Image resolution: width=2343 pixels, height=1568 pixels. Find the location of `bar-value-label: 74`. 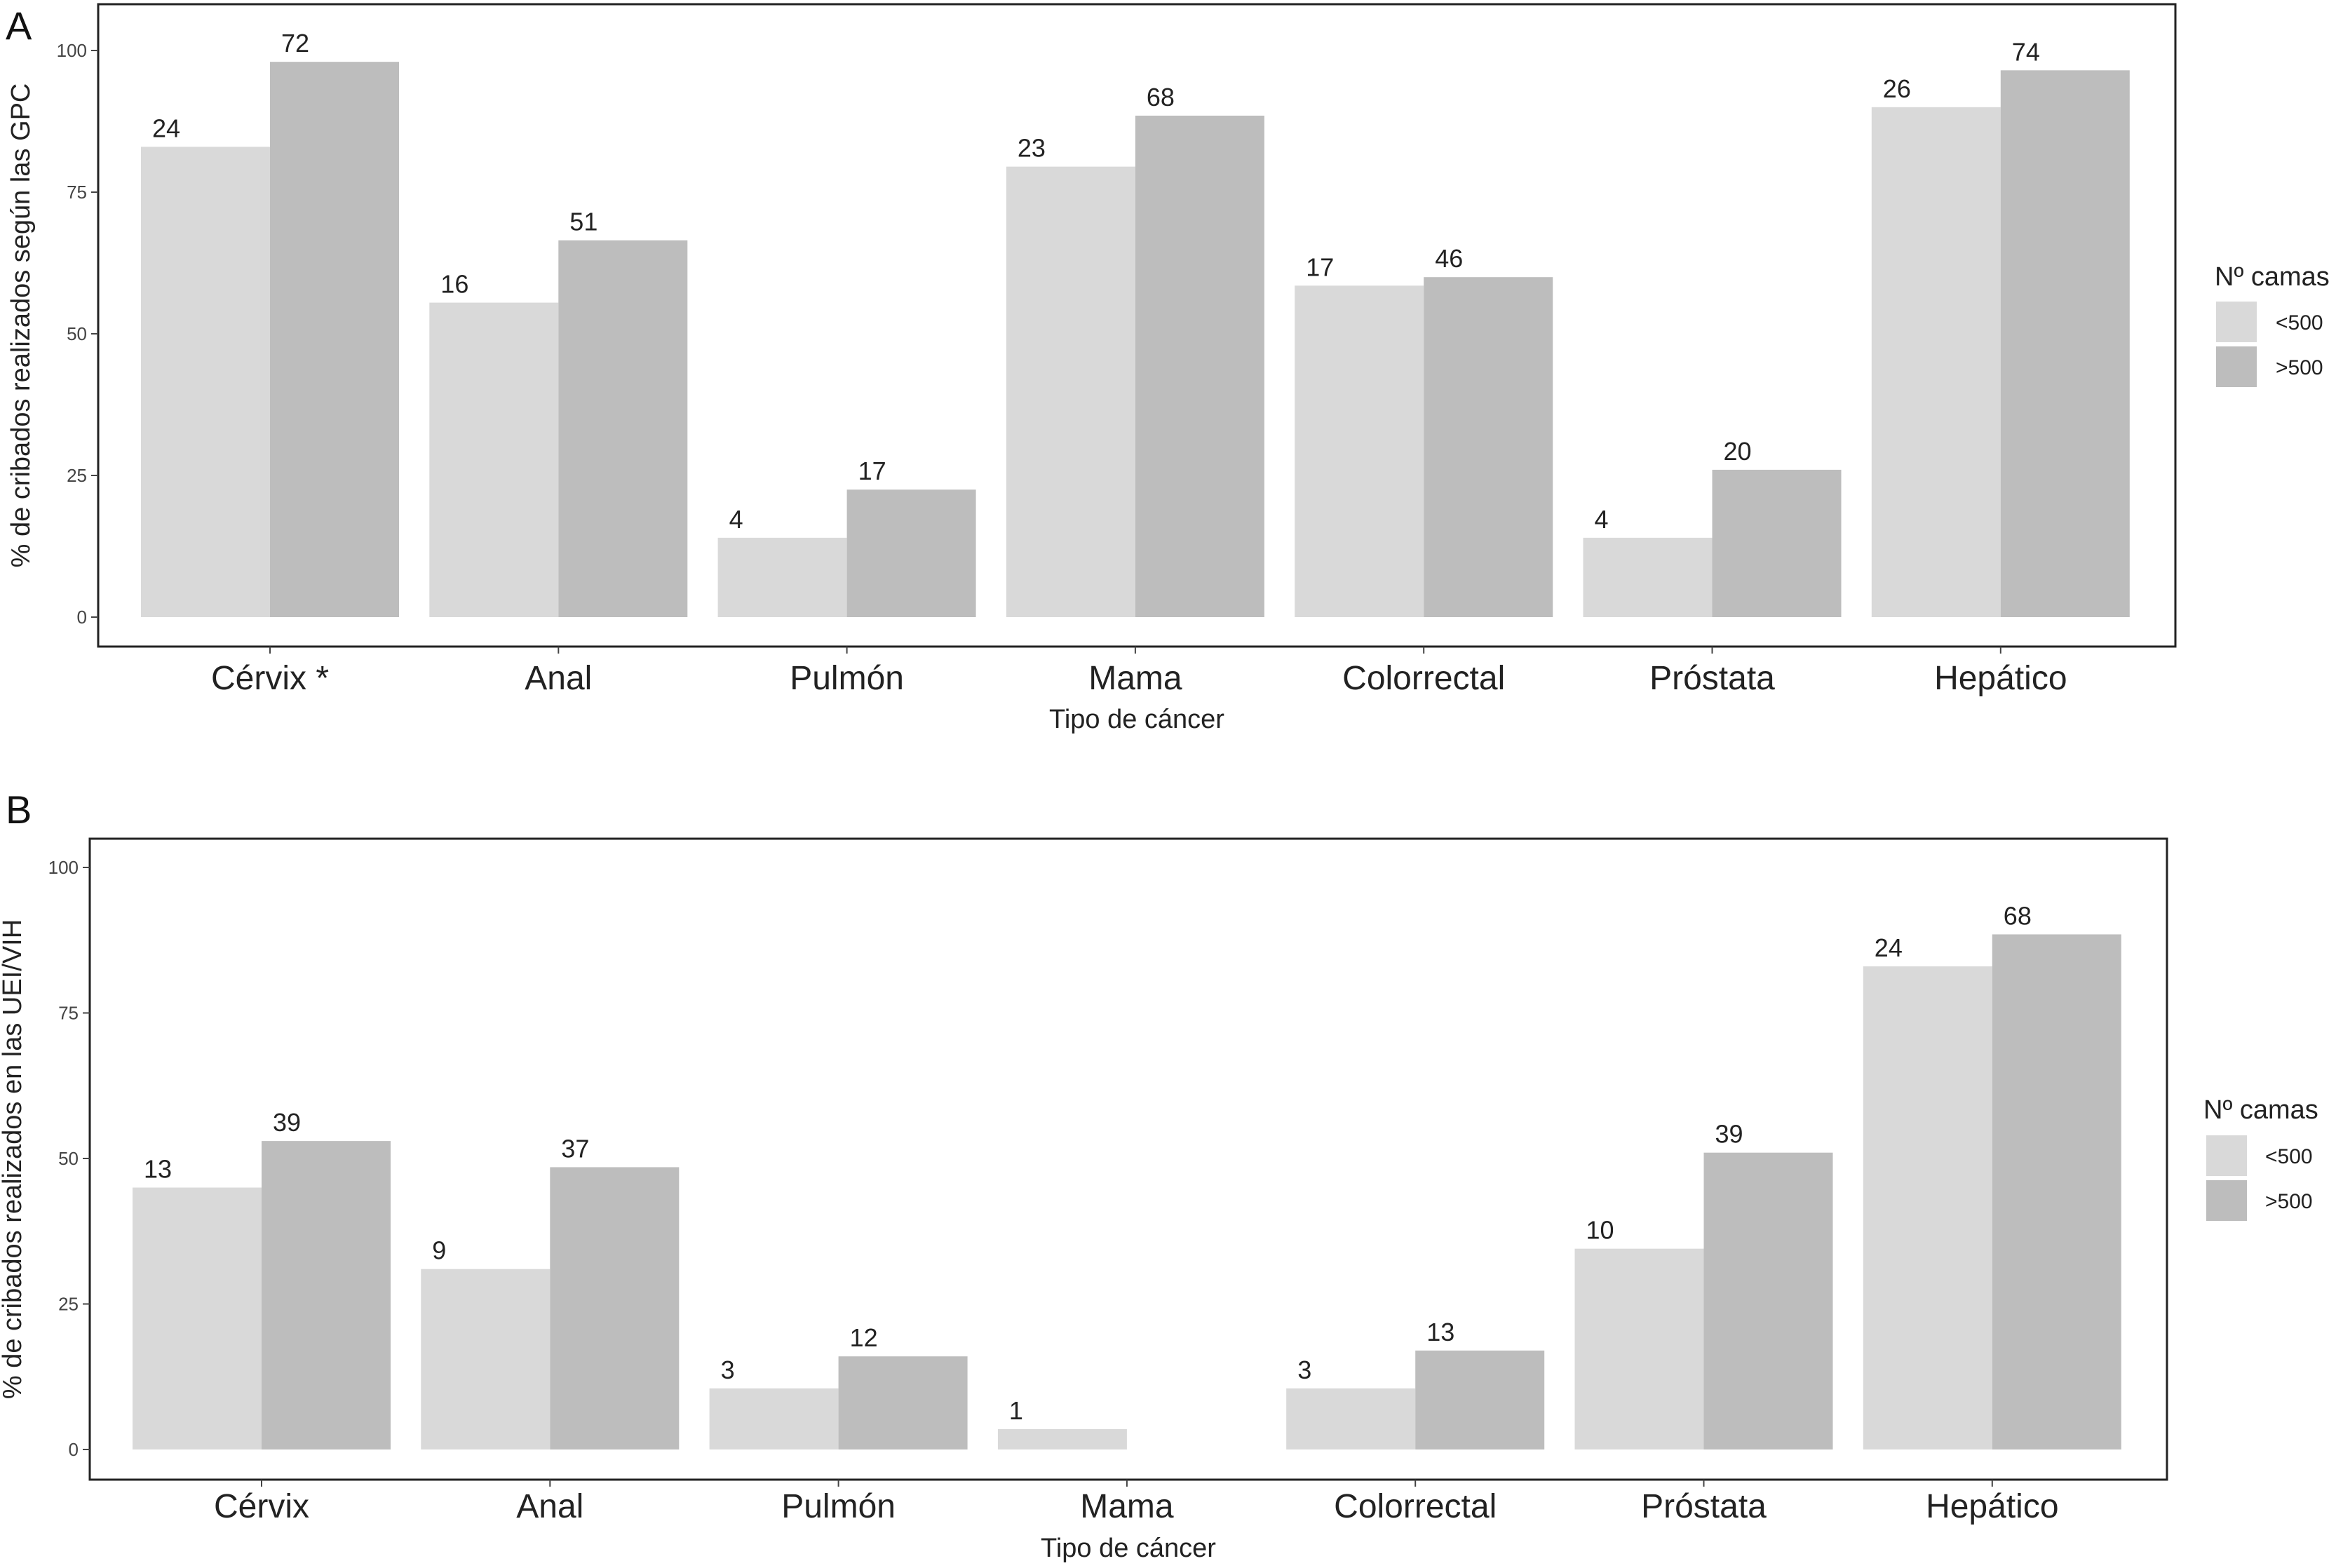

bar-value-label: 74 is located at coordinates (2026, 51).